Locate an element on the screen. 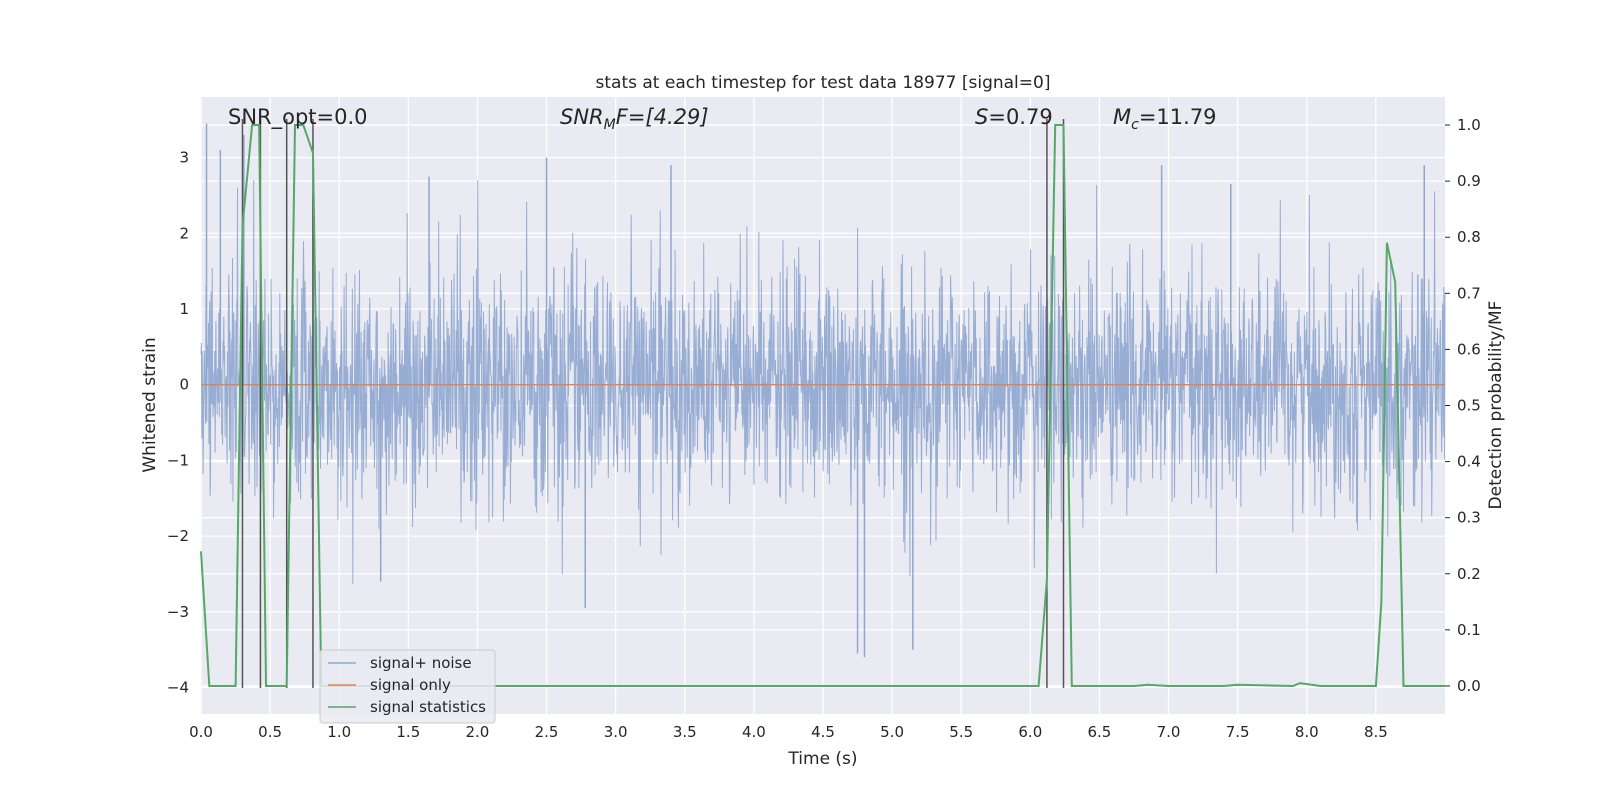  y2-tick-label: 0.8 is located at coordinates (1469, 237).